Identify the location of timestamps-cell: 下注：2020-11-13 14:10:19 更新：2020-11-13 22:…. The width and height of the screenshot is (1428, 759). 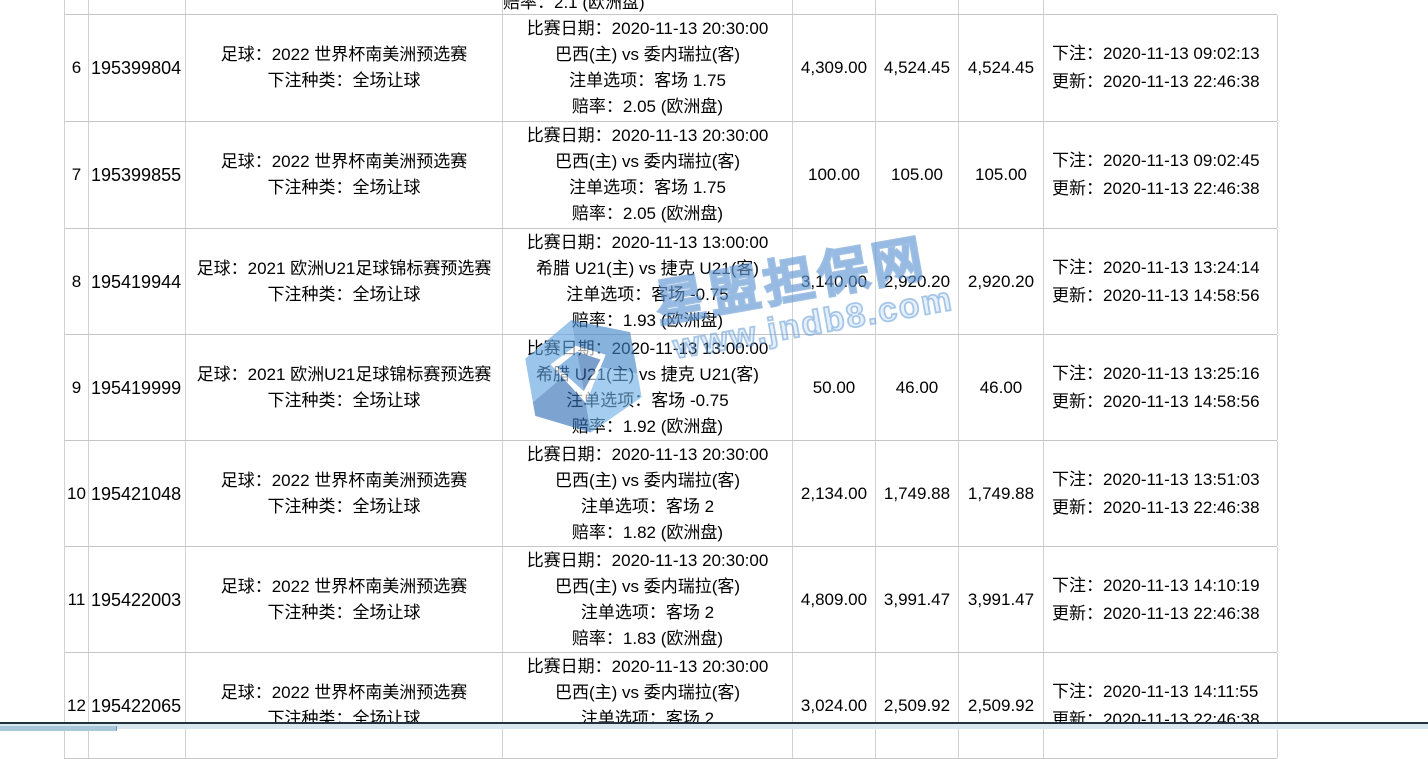
(1161, 599).